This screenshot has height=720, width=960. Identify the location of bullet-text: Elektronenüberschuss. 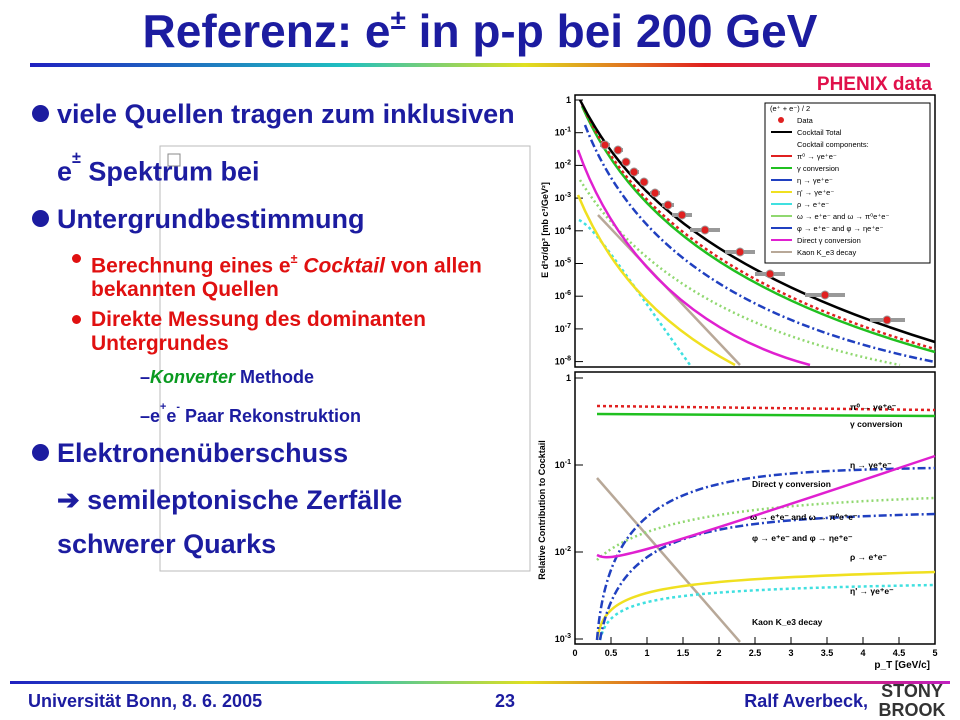
(203, 453).